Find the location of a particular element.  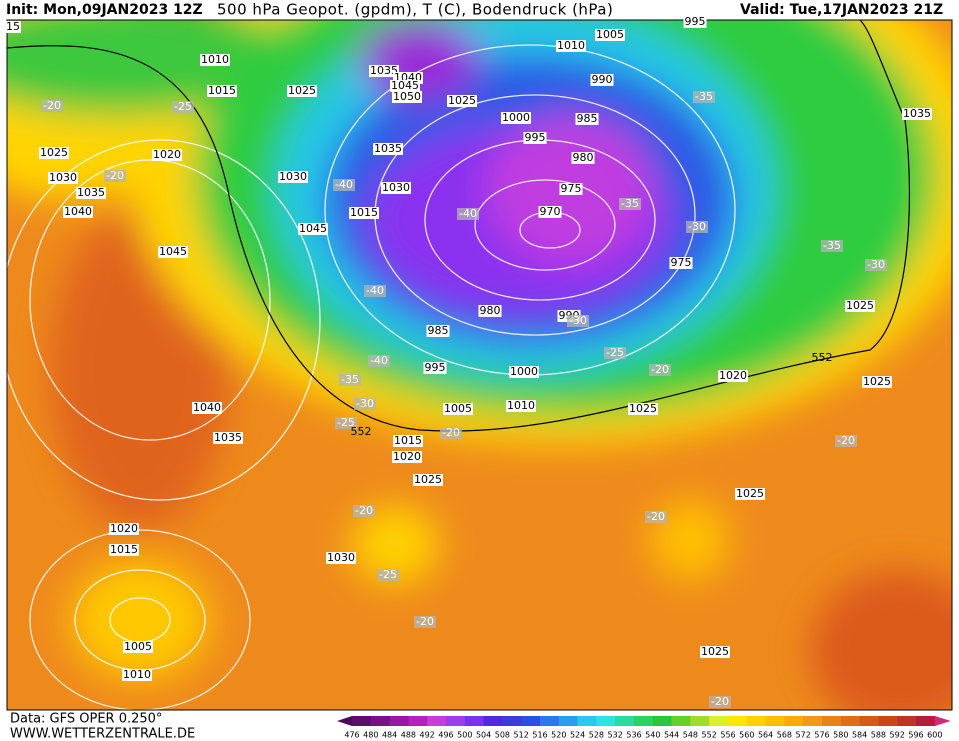

isobar-label: 1045 is located at coordinates (405, 85).